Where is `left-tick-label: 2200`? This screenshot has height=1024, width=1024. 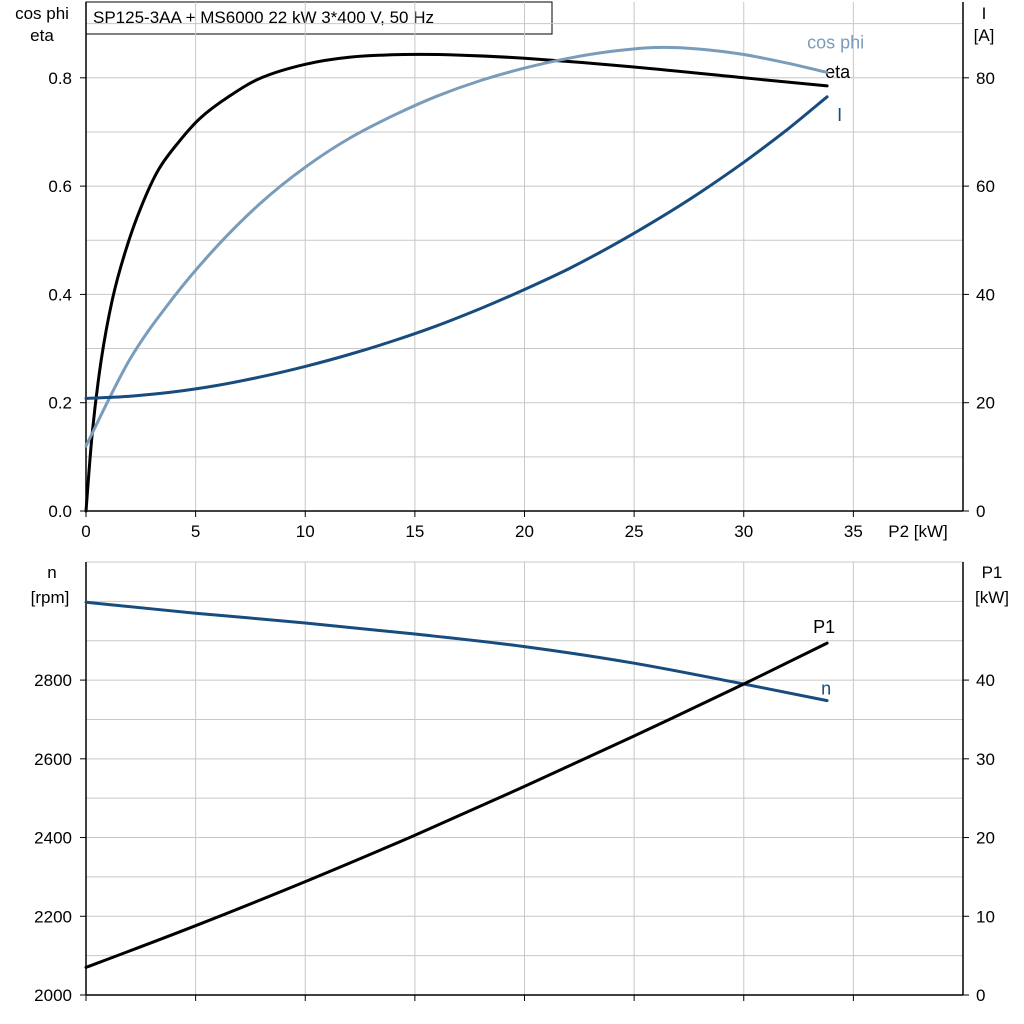
left-tick-label: 2200 is located at coordinates (53, 916).